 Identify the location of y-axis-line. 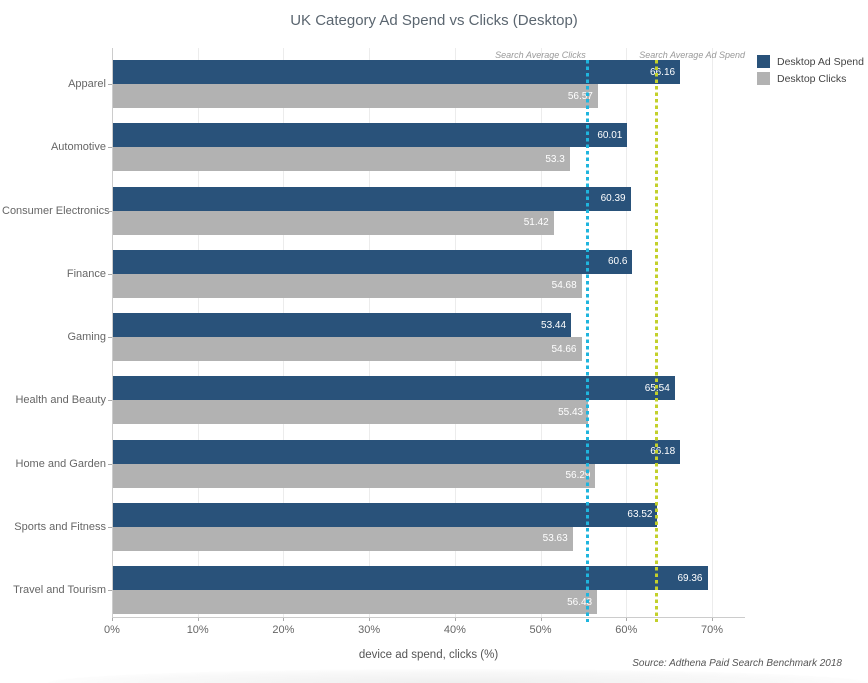
(112, 332).